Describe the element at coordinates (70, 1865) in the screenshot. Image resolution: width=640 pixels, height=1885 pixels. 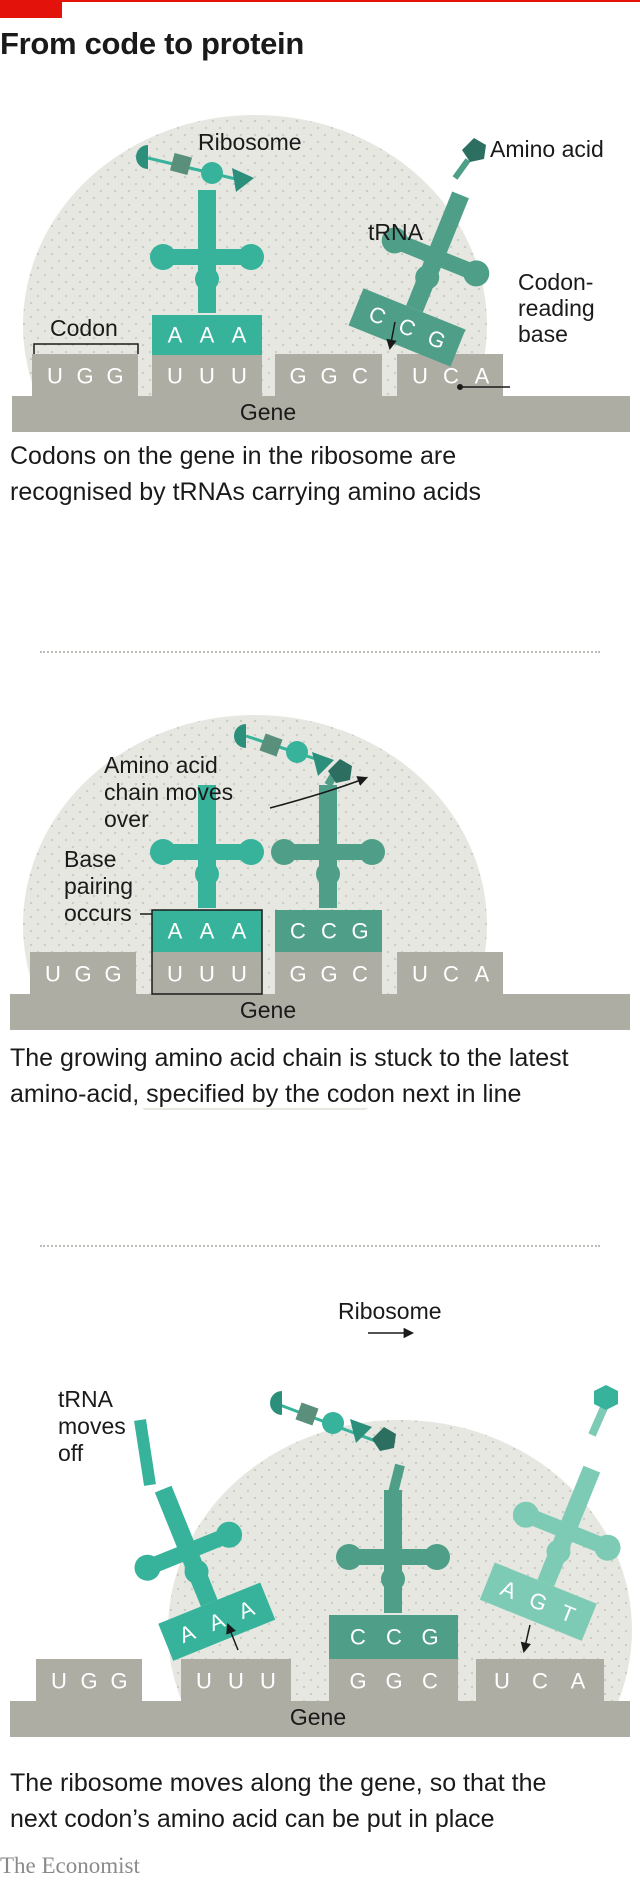
I see `publisher-credit: The Economist` at that location.